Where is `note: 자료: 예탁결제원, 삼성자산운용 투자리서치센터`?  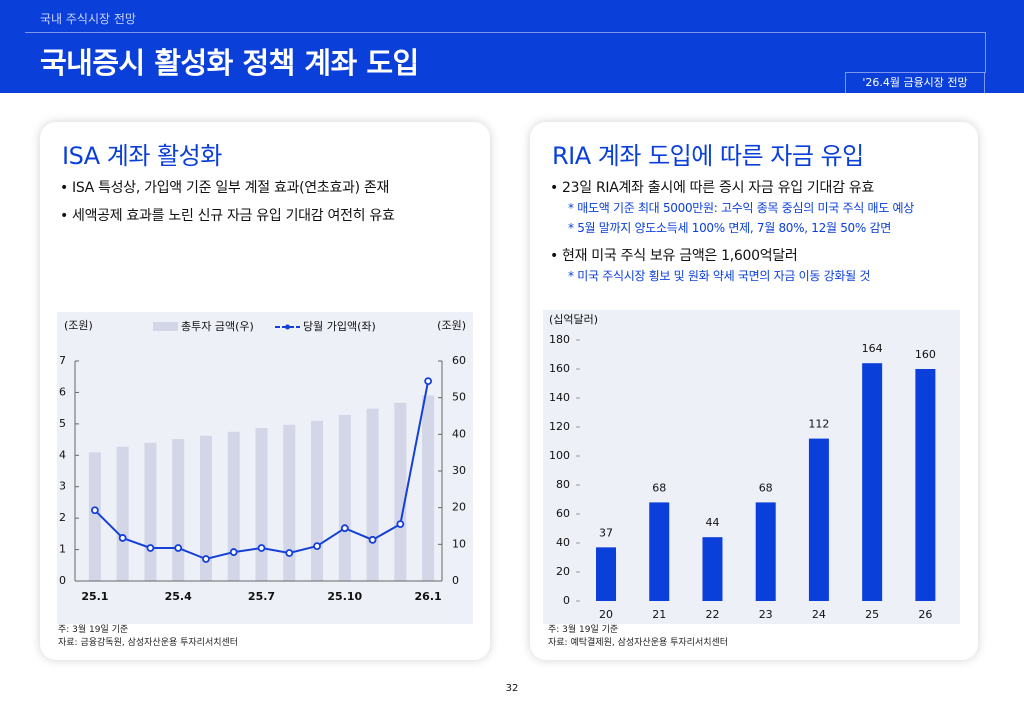 note: 자료: 예탁결제원, 삼성자산운용 투자리서치센터 is located at coordinates (638, 643).